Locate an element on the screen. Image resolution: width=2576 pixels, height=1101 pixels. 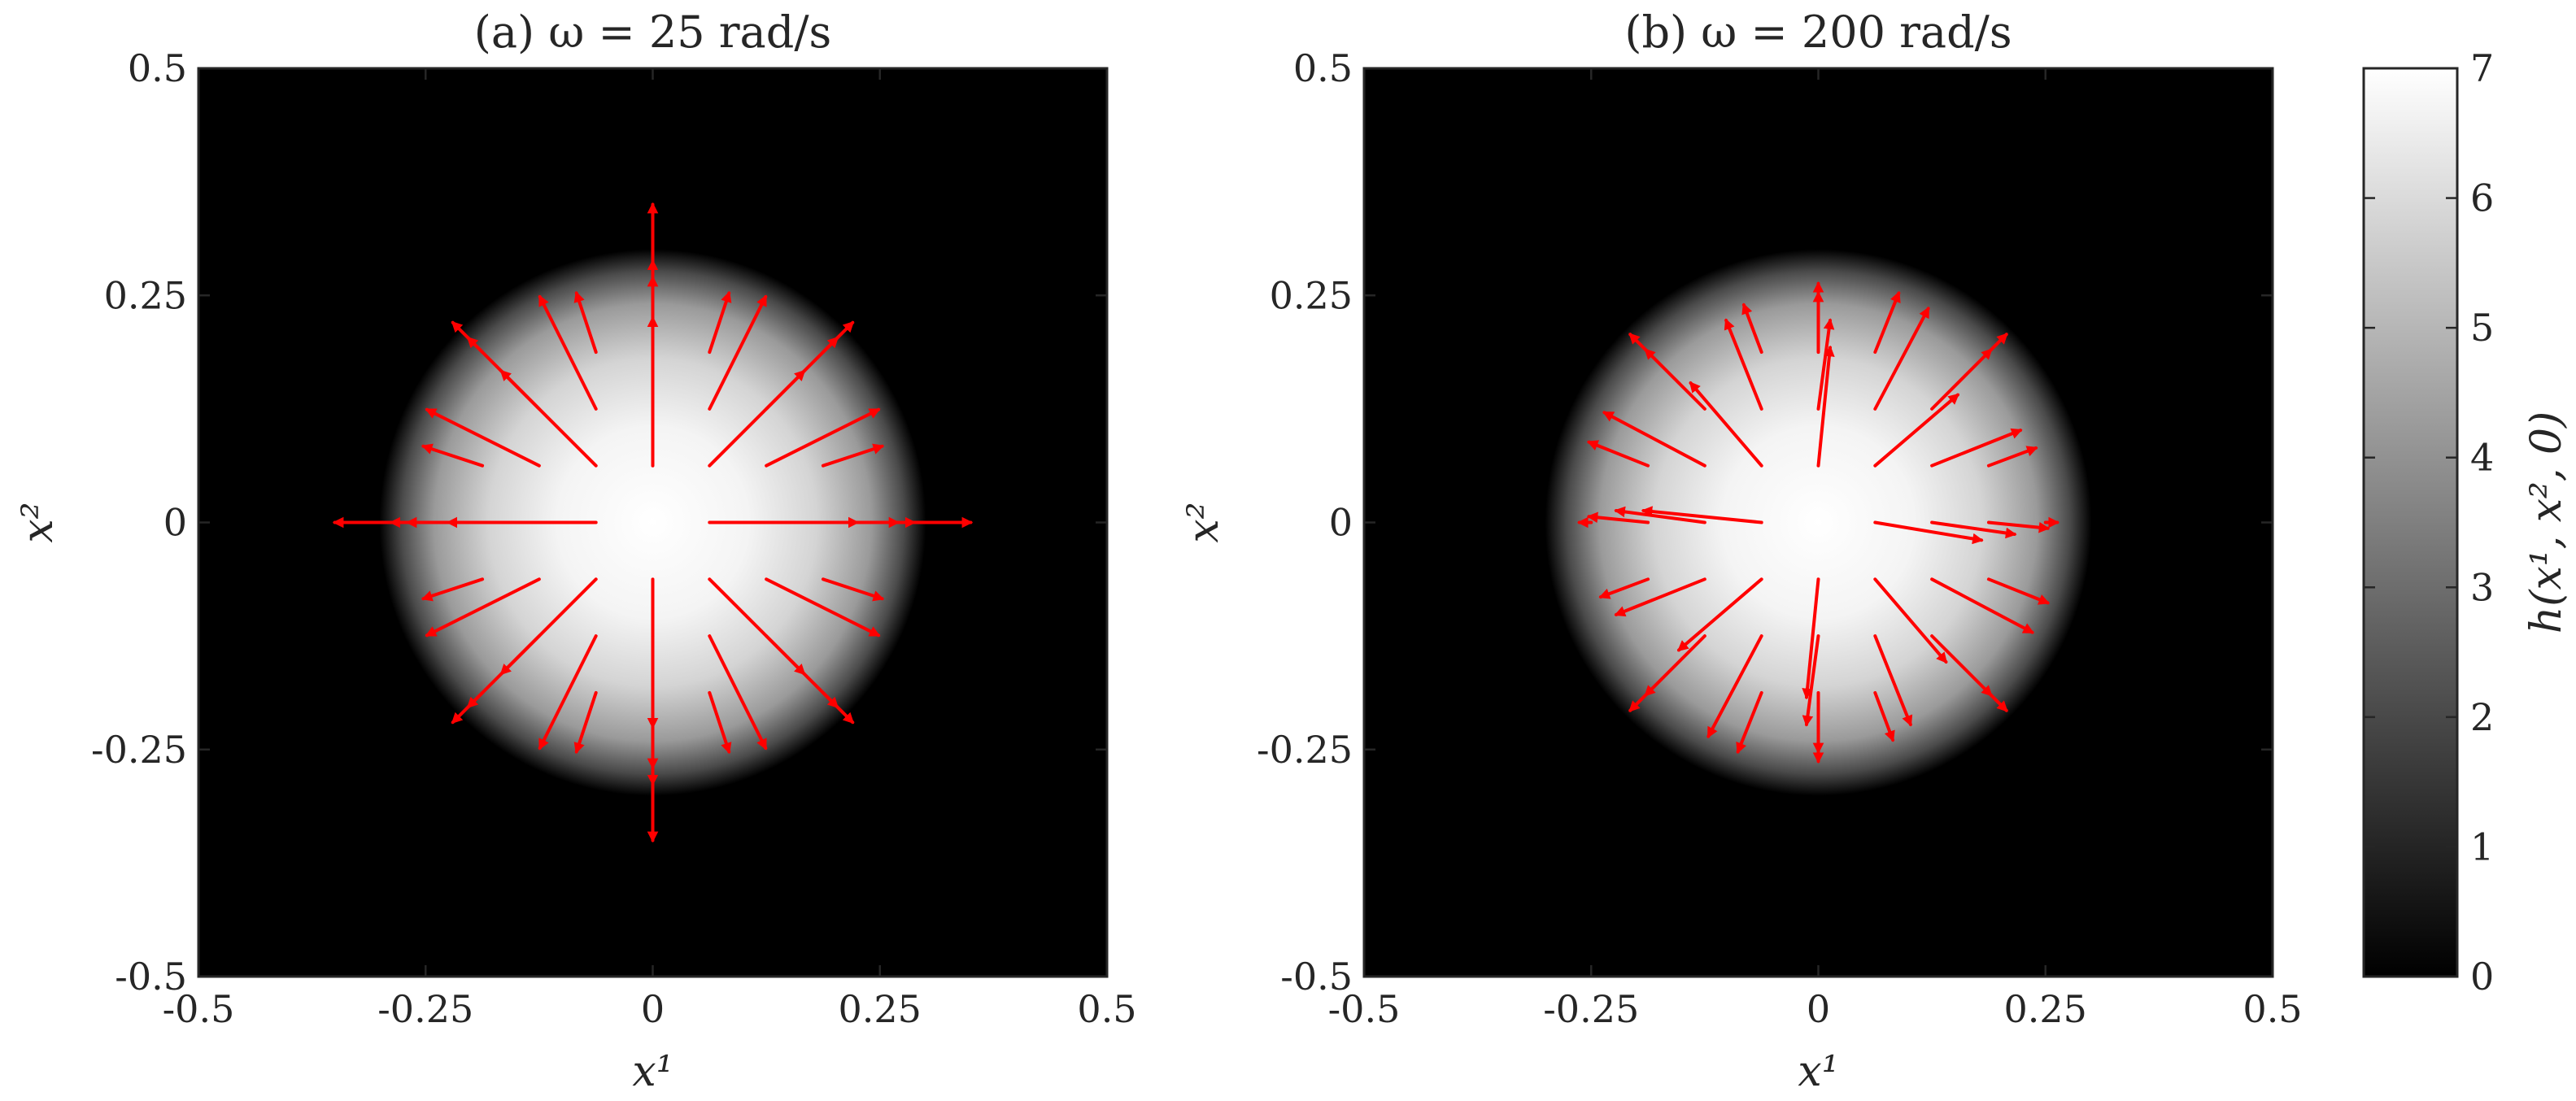
colorbar: 0 1 2 3 4 5 6 7 h(x¹, x², 0) is located at coordinates (2466, 522).